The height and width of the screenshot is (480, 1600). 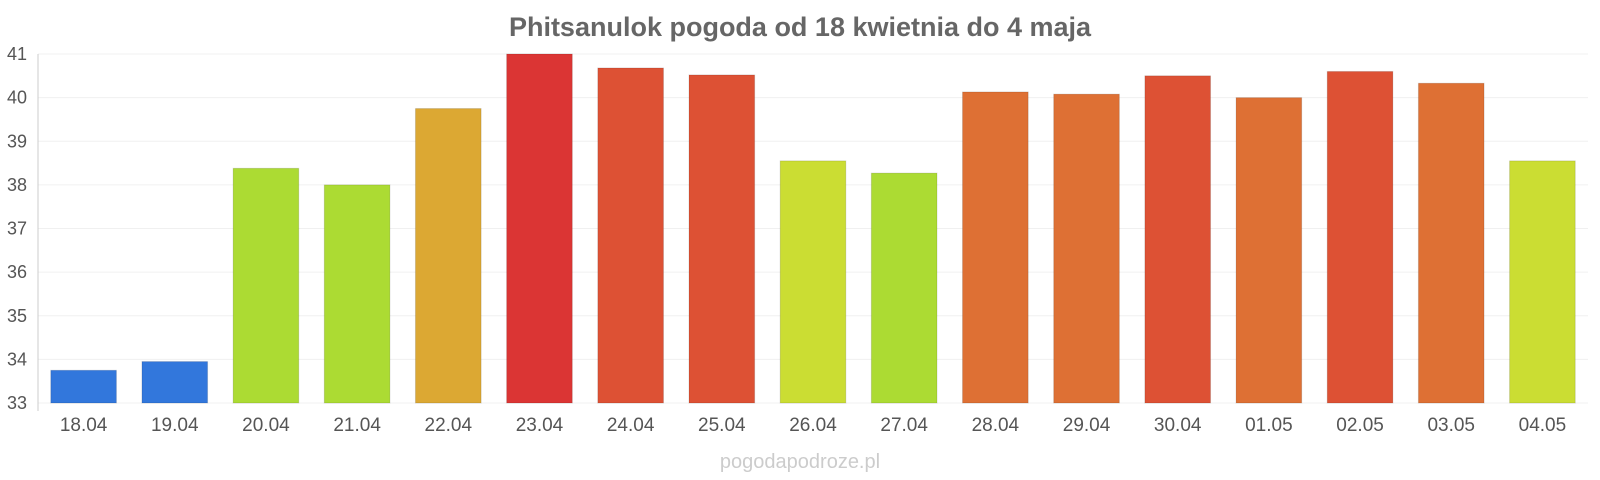 What do you see at coordinates (17, 185) in the screenshot?
I see `y-tick-label: 38` at bounding box center [17, 185].